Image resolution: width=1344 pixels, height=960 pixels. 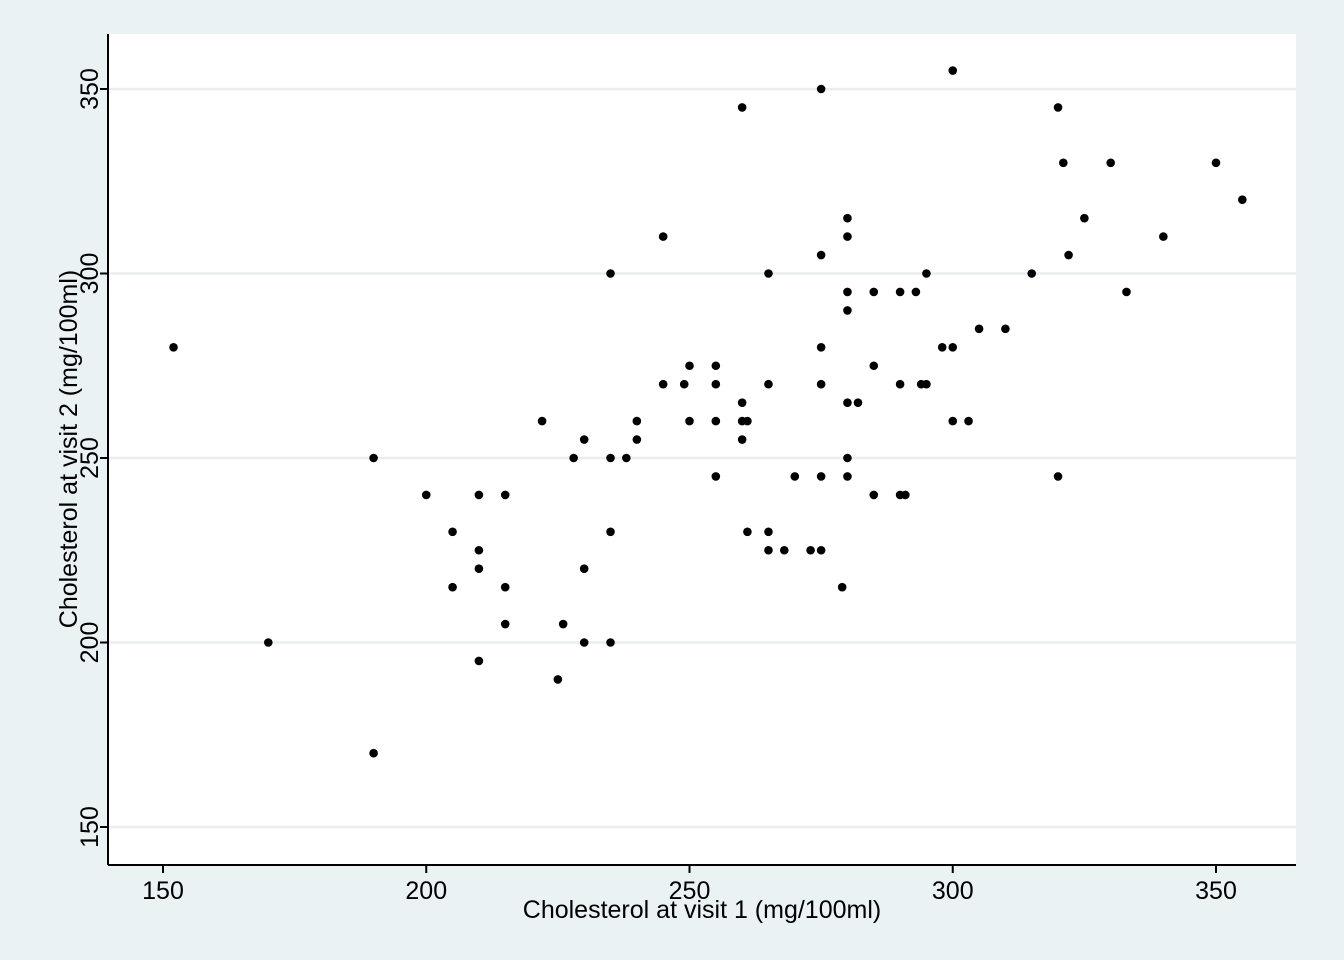 What do you see at coordinates (69, 449) in the screenshot?
I see `y-axis-title: Cholesterol at visit 2 (mg/100ml)` at bounding box center [69, 449].